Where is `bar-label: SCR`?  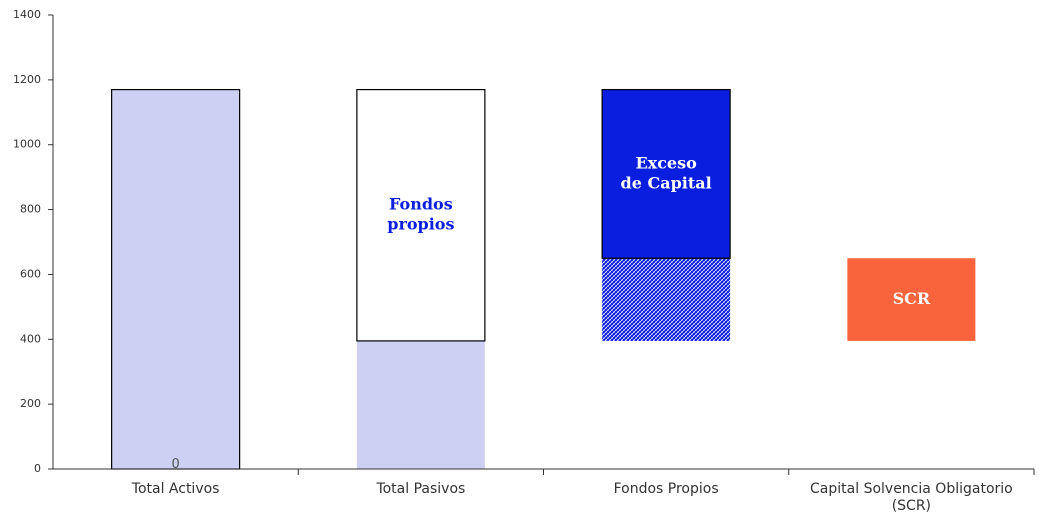
bar-label: SCR is located at coordinates (912, 298).